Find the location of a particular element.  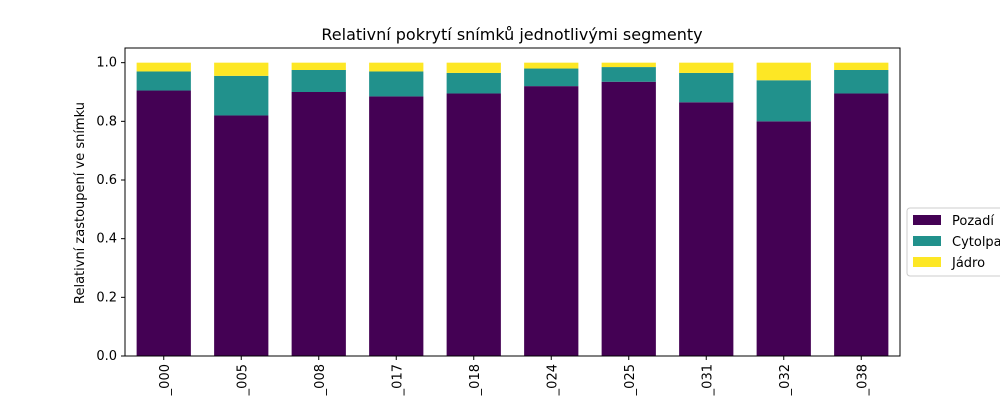

x-tick-label: _005 is located at coordinates (242, 380).